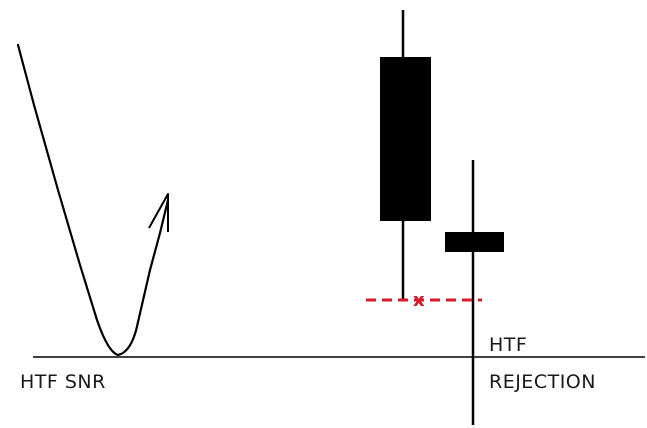 This screenshot has height=428, width=647. What do you see at coordinates (405, 139) in the screenshot?
I see `large-candle-body` at bounding box center [405, 139].